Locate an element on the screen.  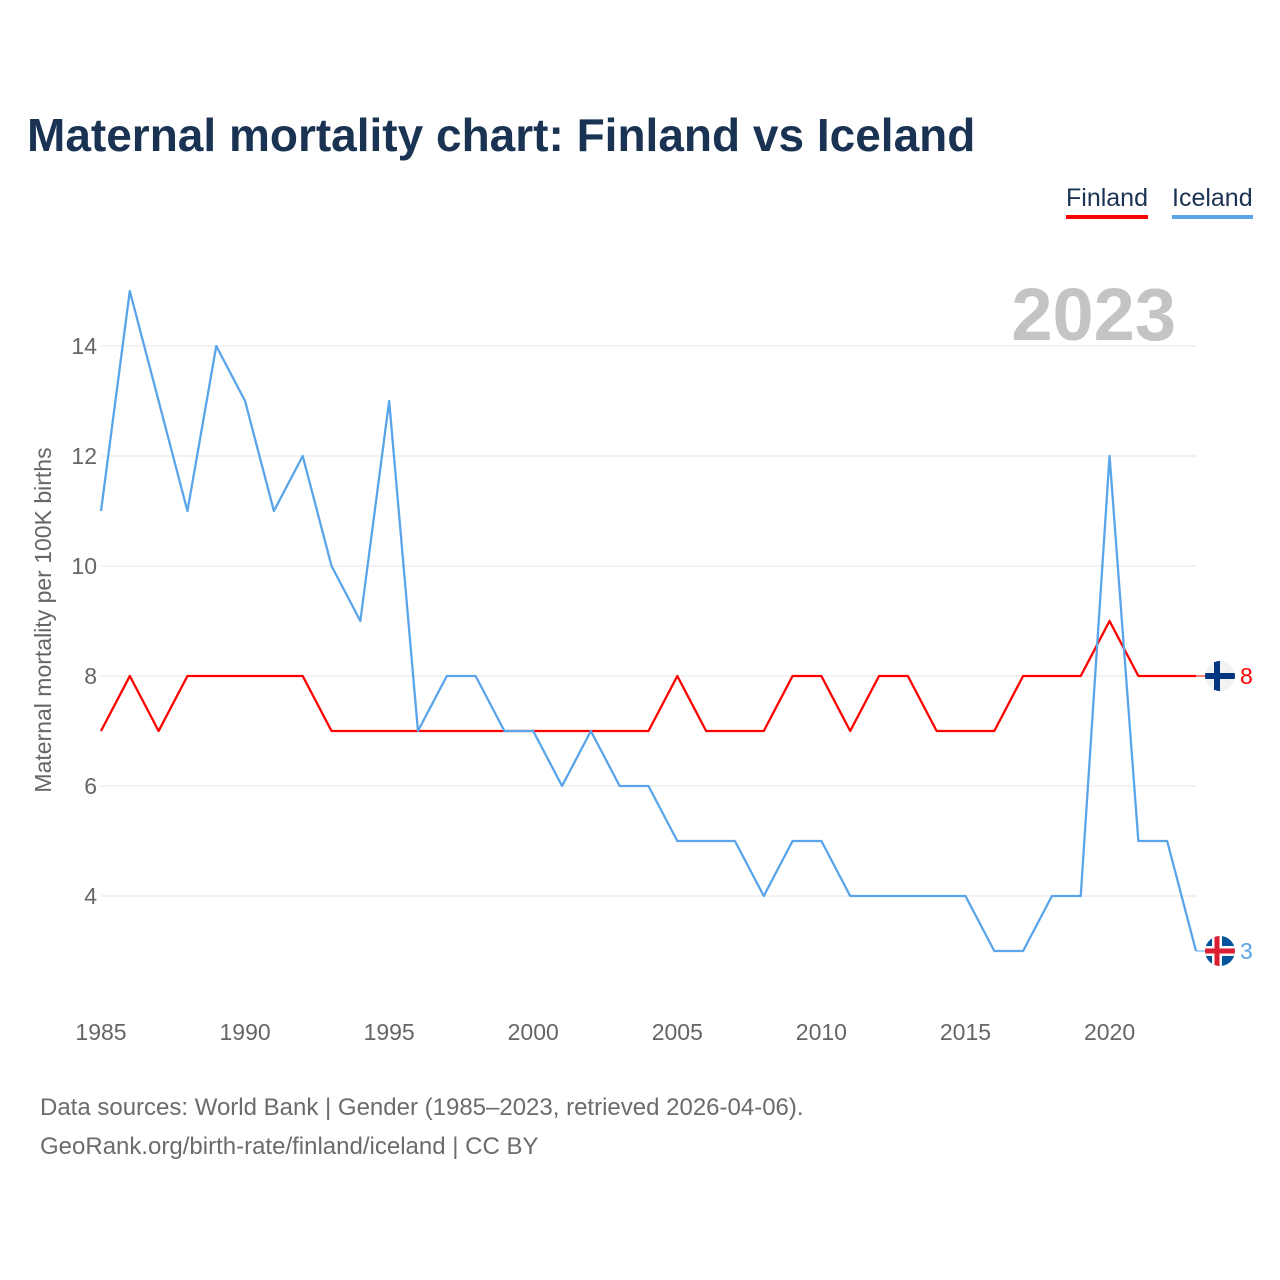
x-tick-label: 2010 is located at coordinates (821, 1032).